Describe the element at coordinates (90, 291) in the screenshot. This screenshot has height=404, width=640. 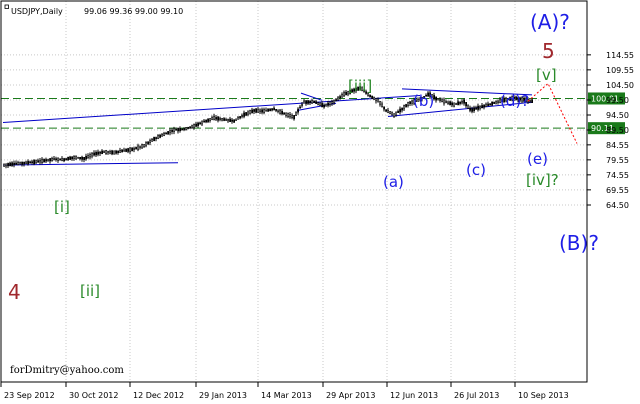
I see `wave-label: [ii]` at that location.